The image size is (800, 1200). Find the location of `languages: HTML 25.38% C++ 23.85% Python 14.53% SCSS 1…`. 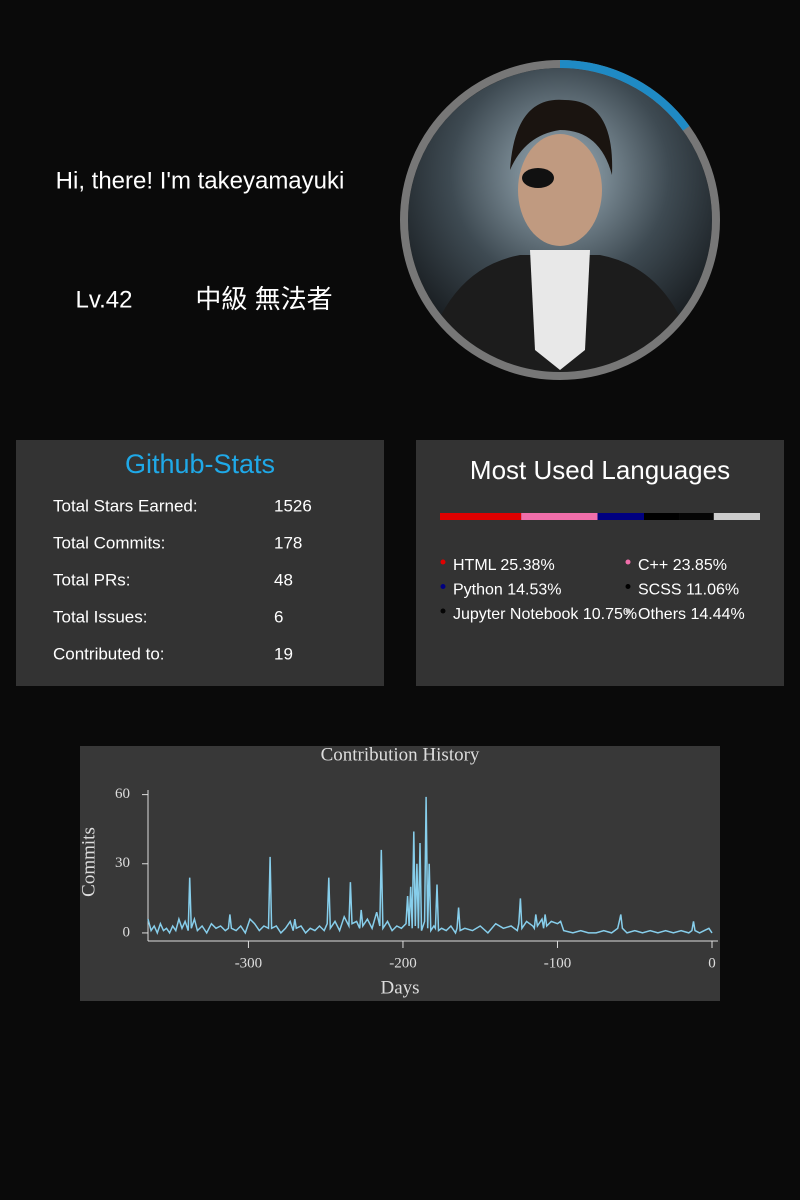

languages: HTML 25.38% C++ 23.85% Python 14.53% SCSS 1… is located at coordinates (600, 568).